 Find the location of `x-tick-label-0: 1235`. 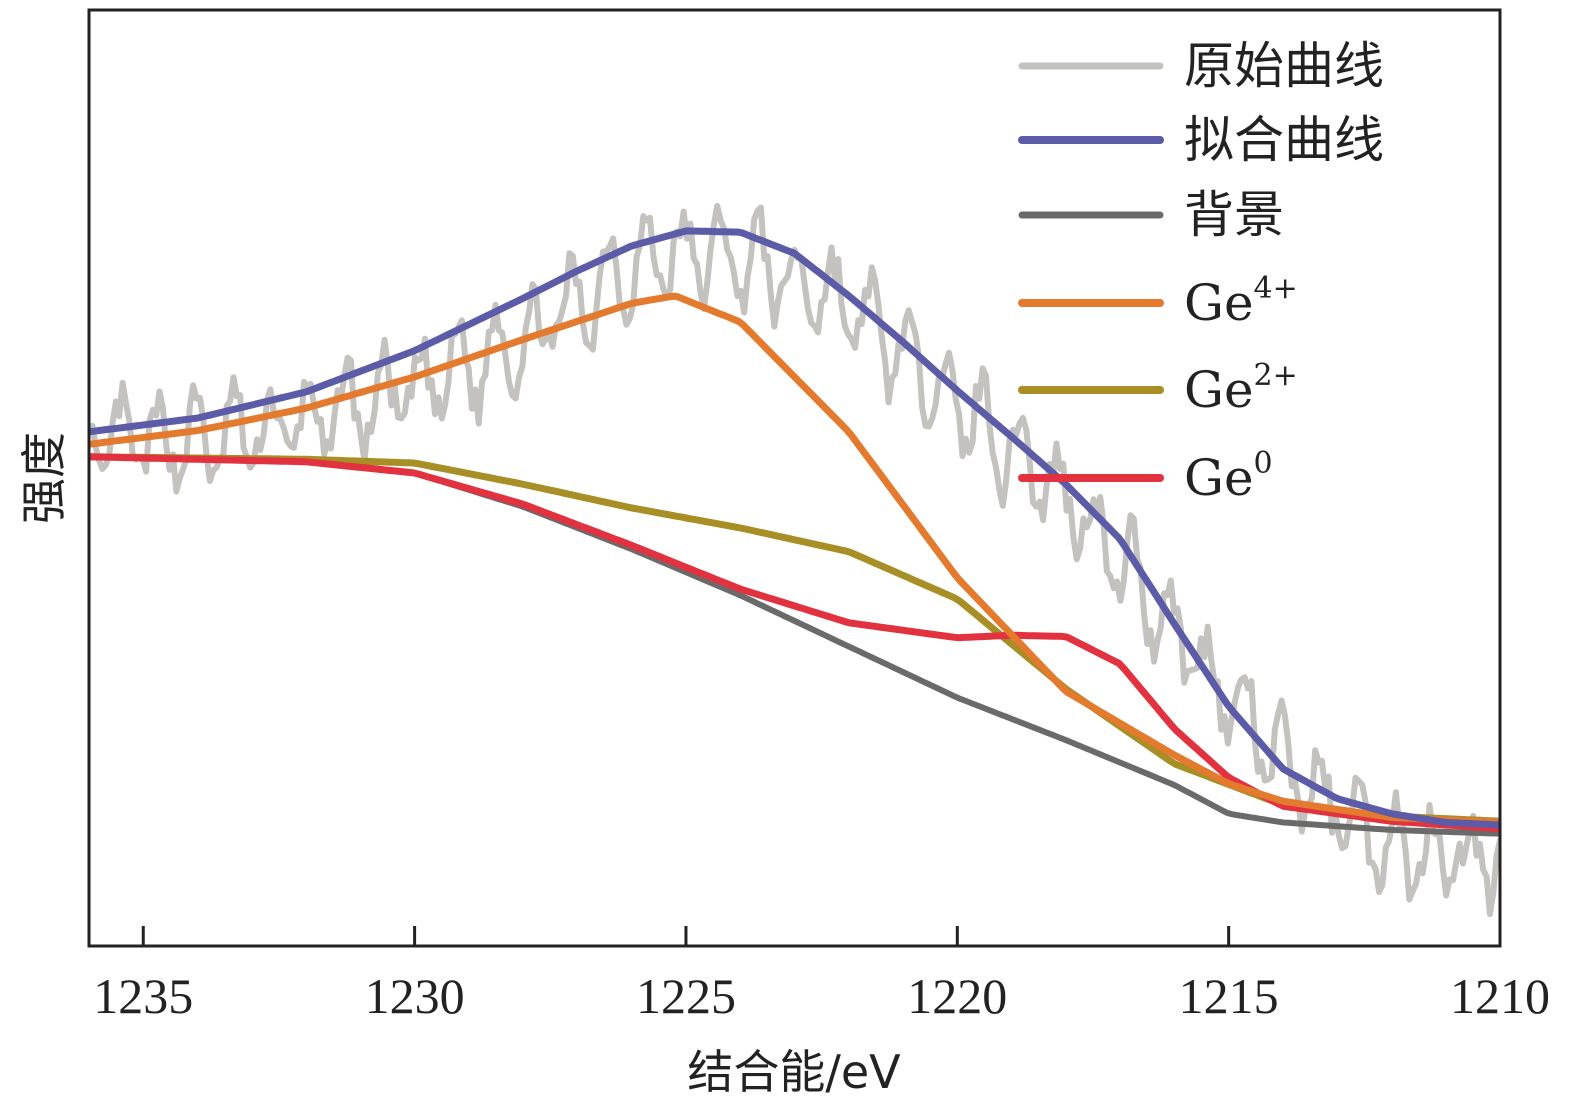

x-tick-label-0: 1235 is located at coordinates (143, 996).